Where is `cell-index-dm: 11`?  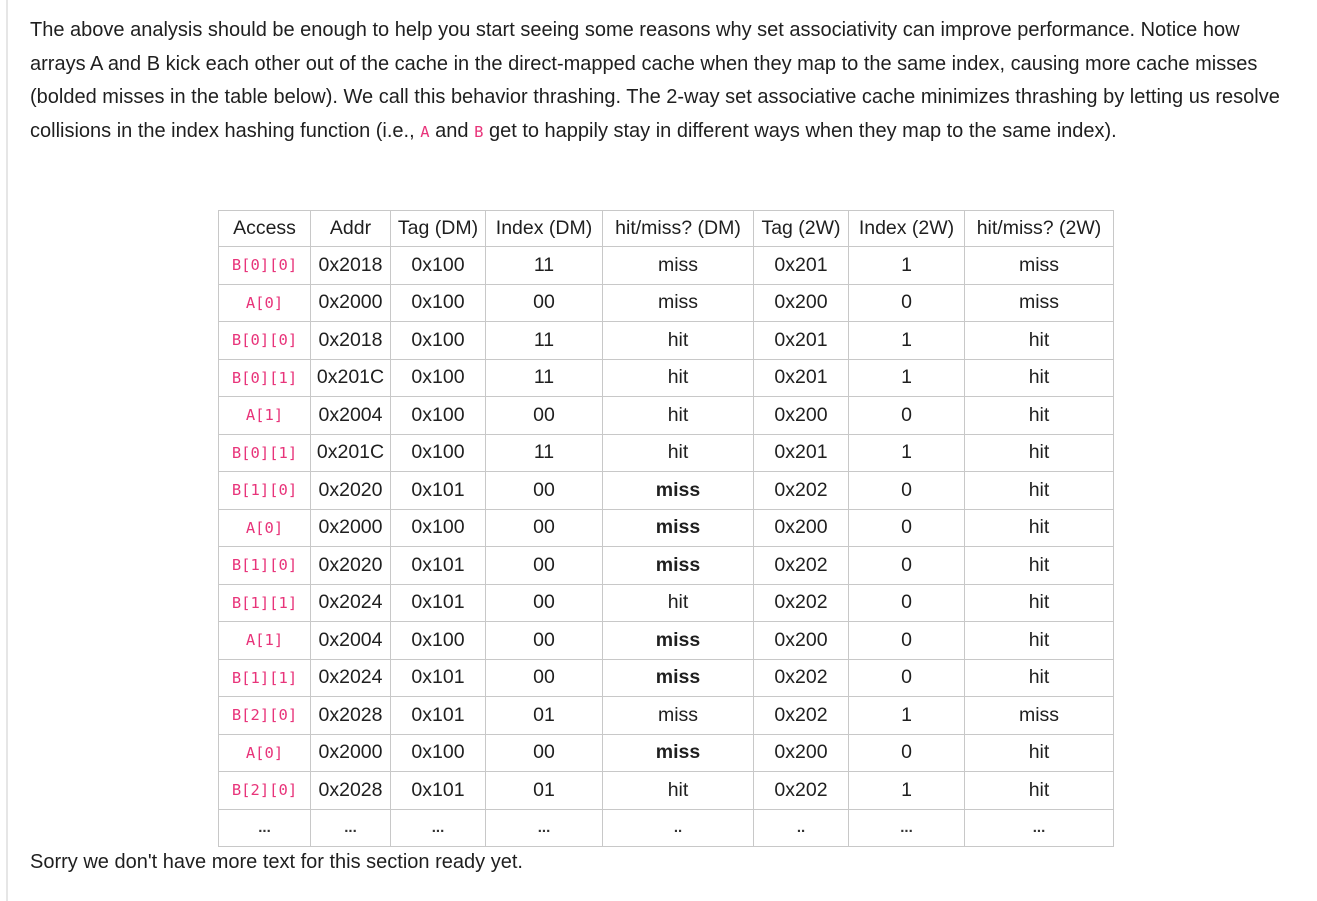
cell-index-dm: 11 is located at coordinates (544, 265).